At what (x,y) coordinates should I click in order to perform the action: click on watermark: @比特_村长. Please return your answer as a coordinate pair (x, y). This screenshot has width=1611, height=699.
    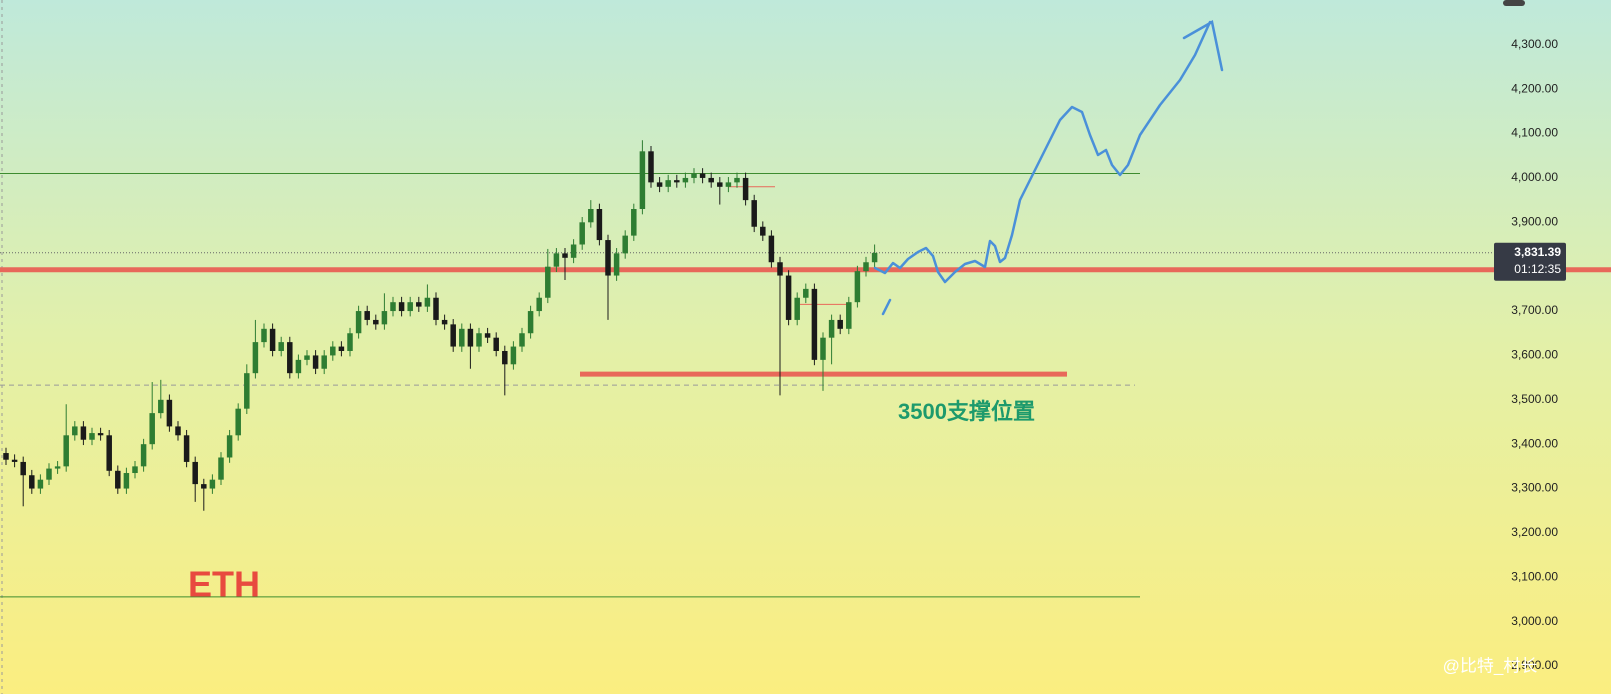
    Looking at the image, I should click on (1490, 665).